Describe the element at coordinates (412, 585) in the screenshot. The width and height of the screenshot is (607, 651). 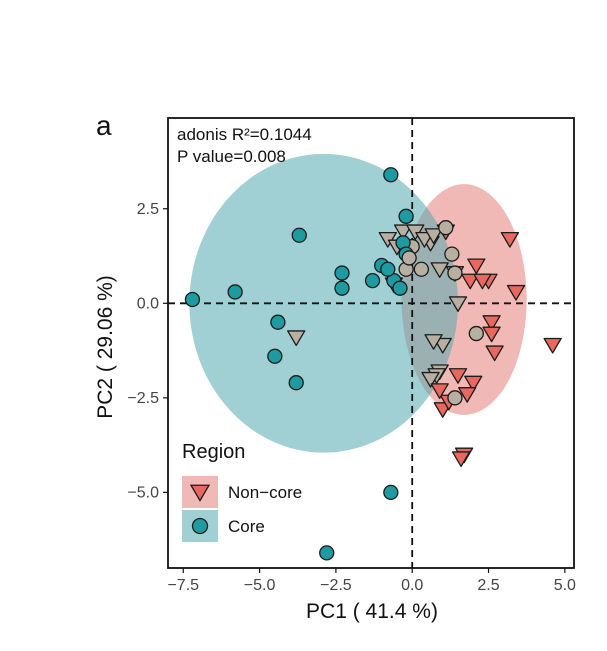
I see `x-tick-label: 0.0` at that location.